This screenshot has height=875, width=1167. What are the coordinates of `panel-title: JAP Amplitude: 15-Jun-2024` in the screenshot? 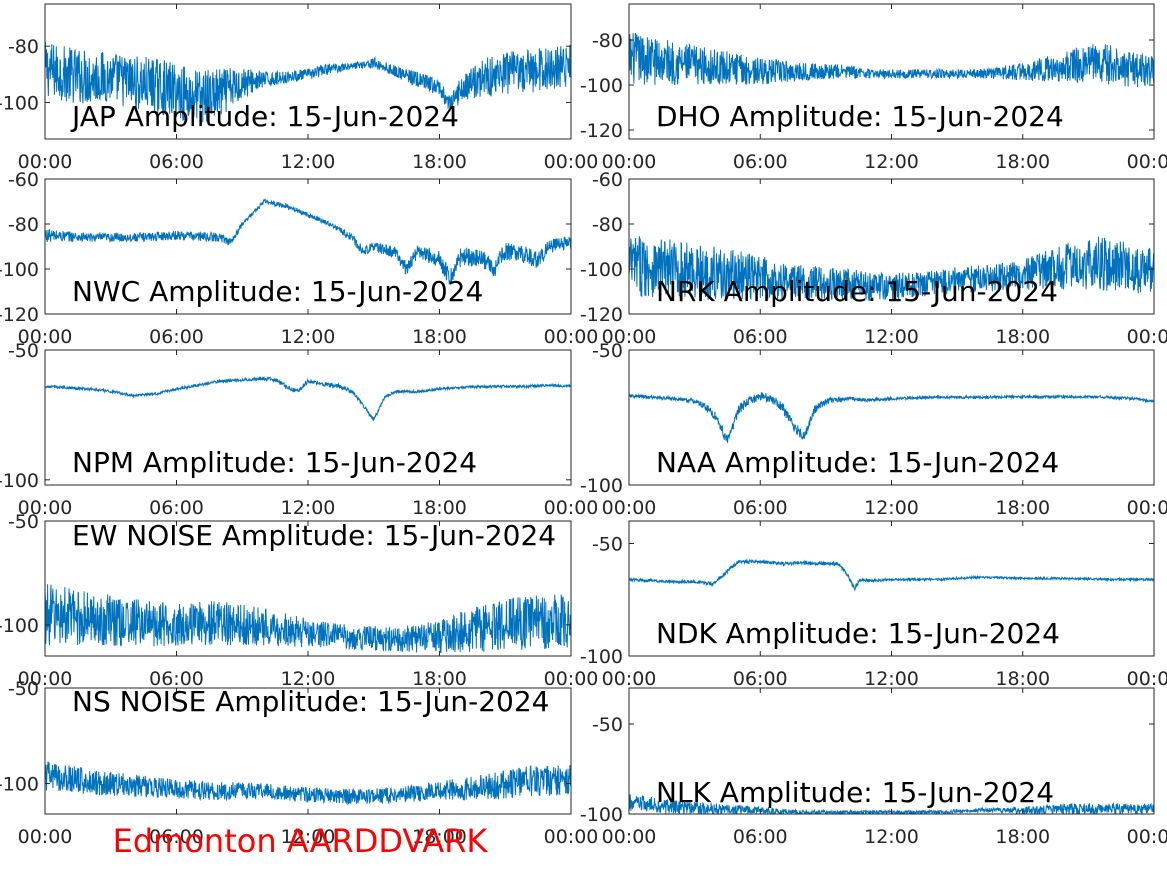 It's located at (264, 116).